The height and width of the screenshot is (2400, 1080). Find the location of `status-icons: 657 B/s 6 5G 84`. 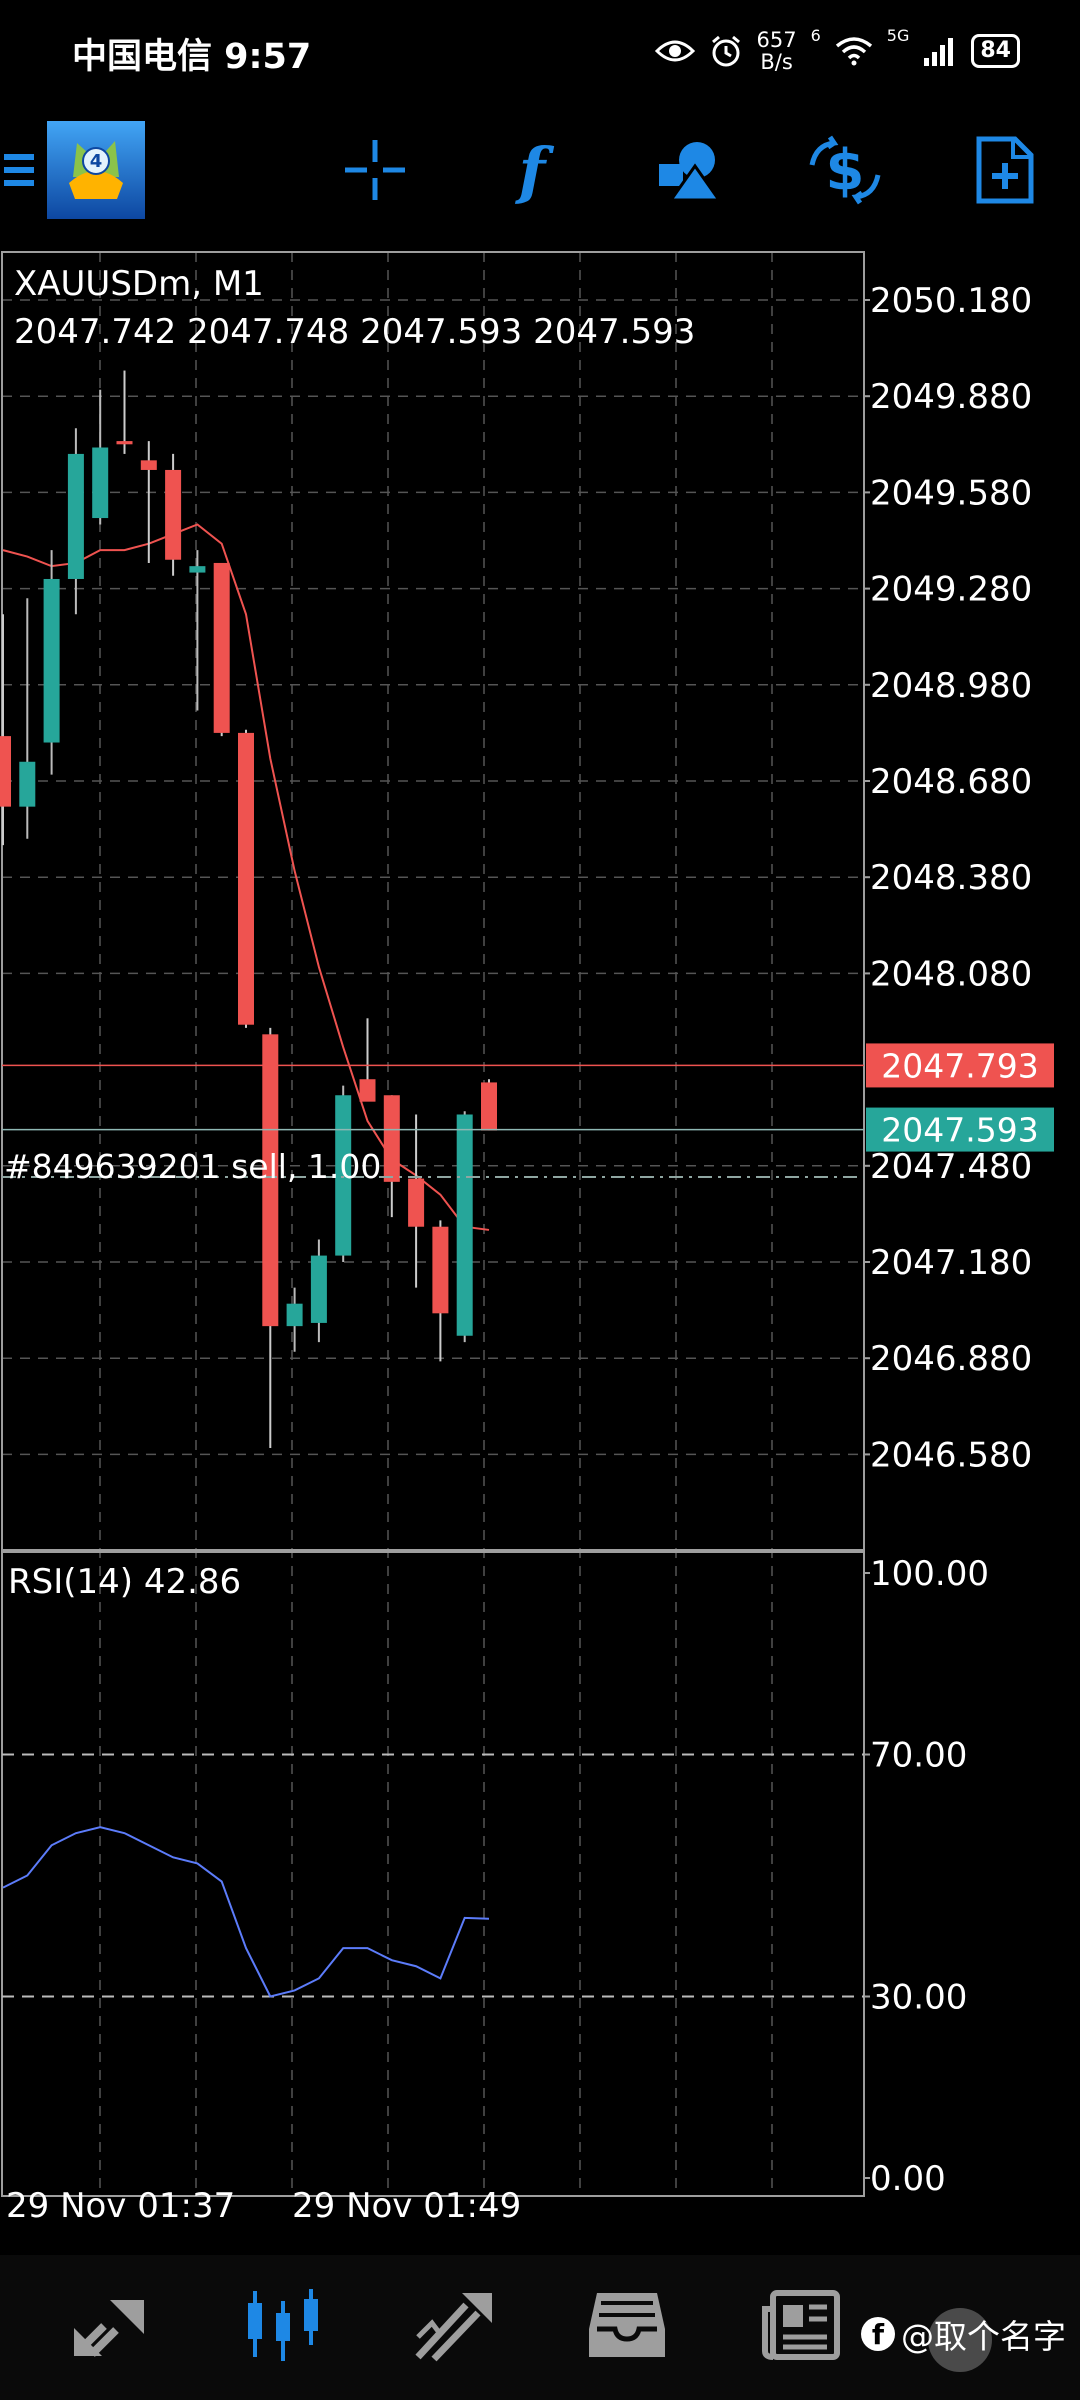

status-icons: 657 B/s 6 5G 84 is located at coordinates (837, 51).